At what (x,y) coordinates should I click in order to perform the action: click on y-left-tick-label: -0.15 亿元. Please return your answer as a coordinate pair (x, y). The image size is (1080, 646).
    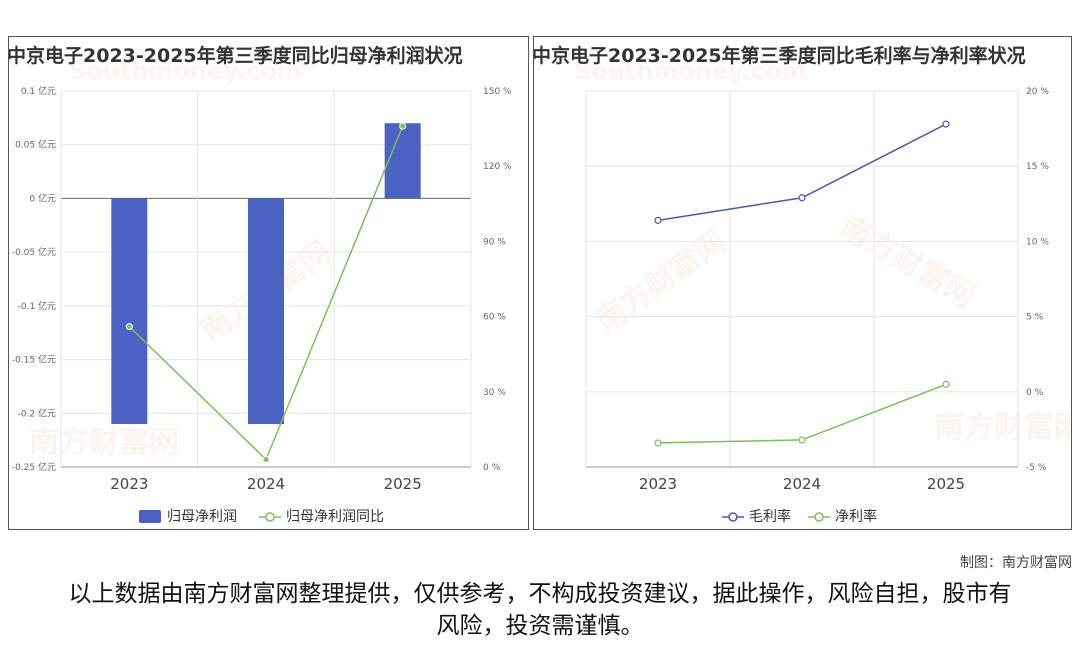
    Looking at the image, I should click on (34, 360).